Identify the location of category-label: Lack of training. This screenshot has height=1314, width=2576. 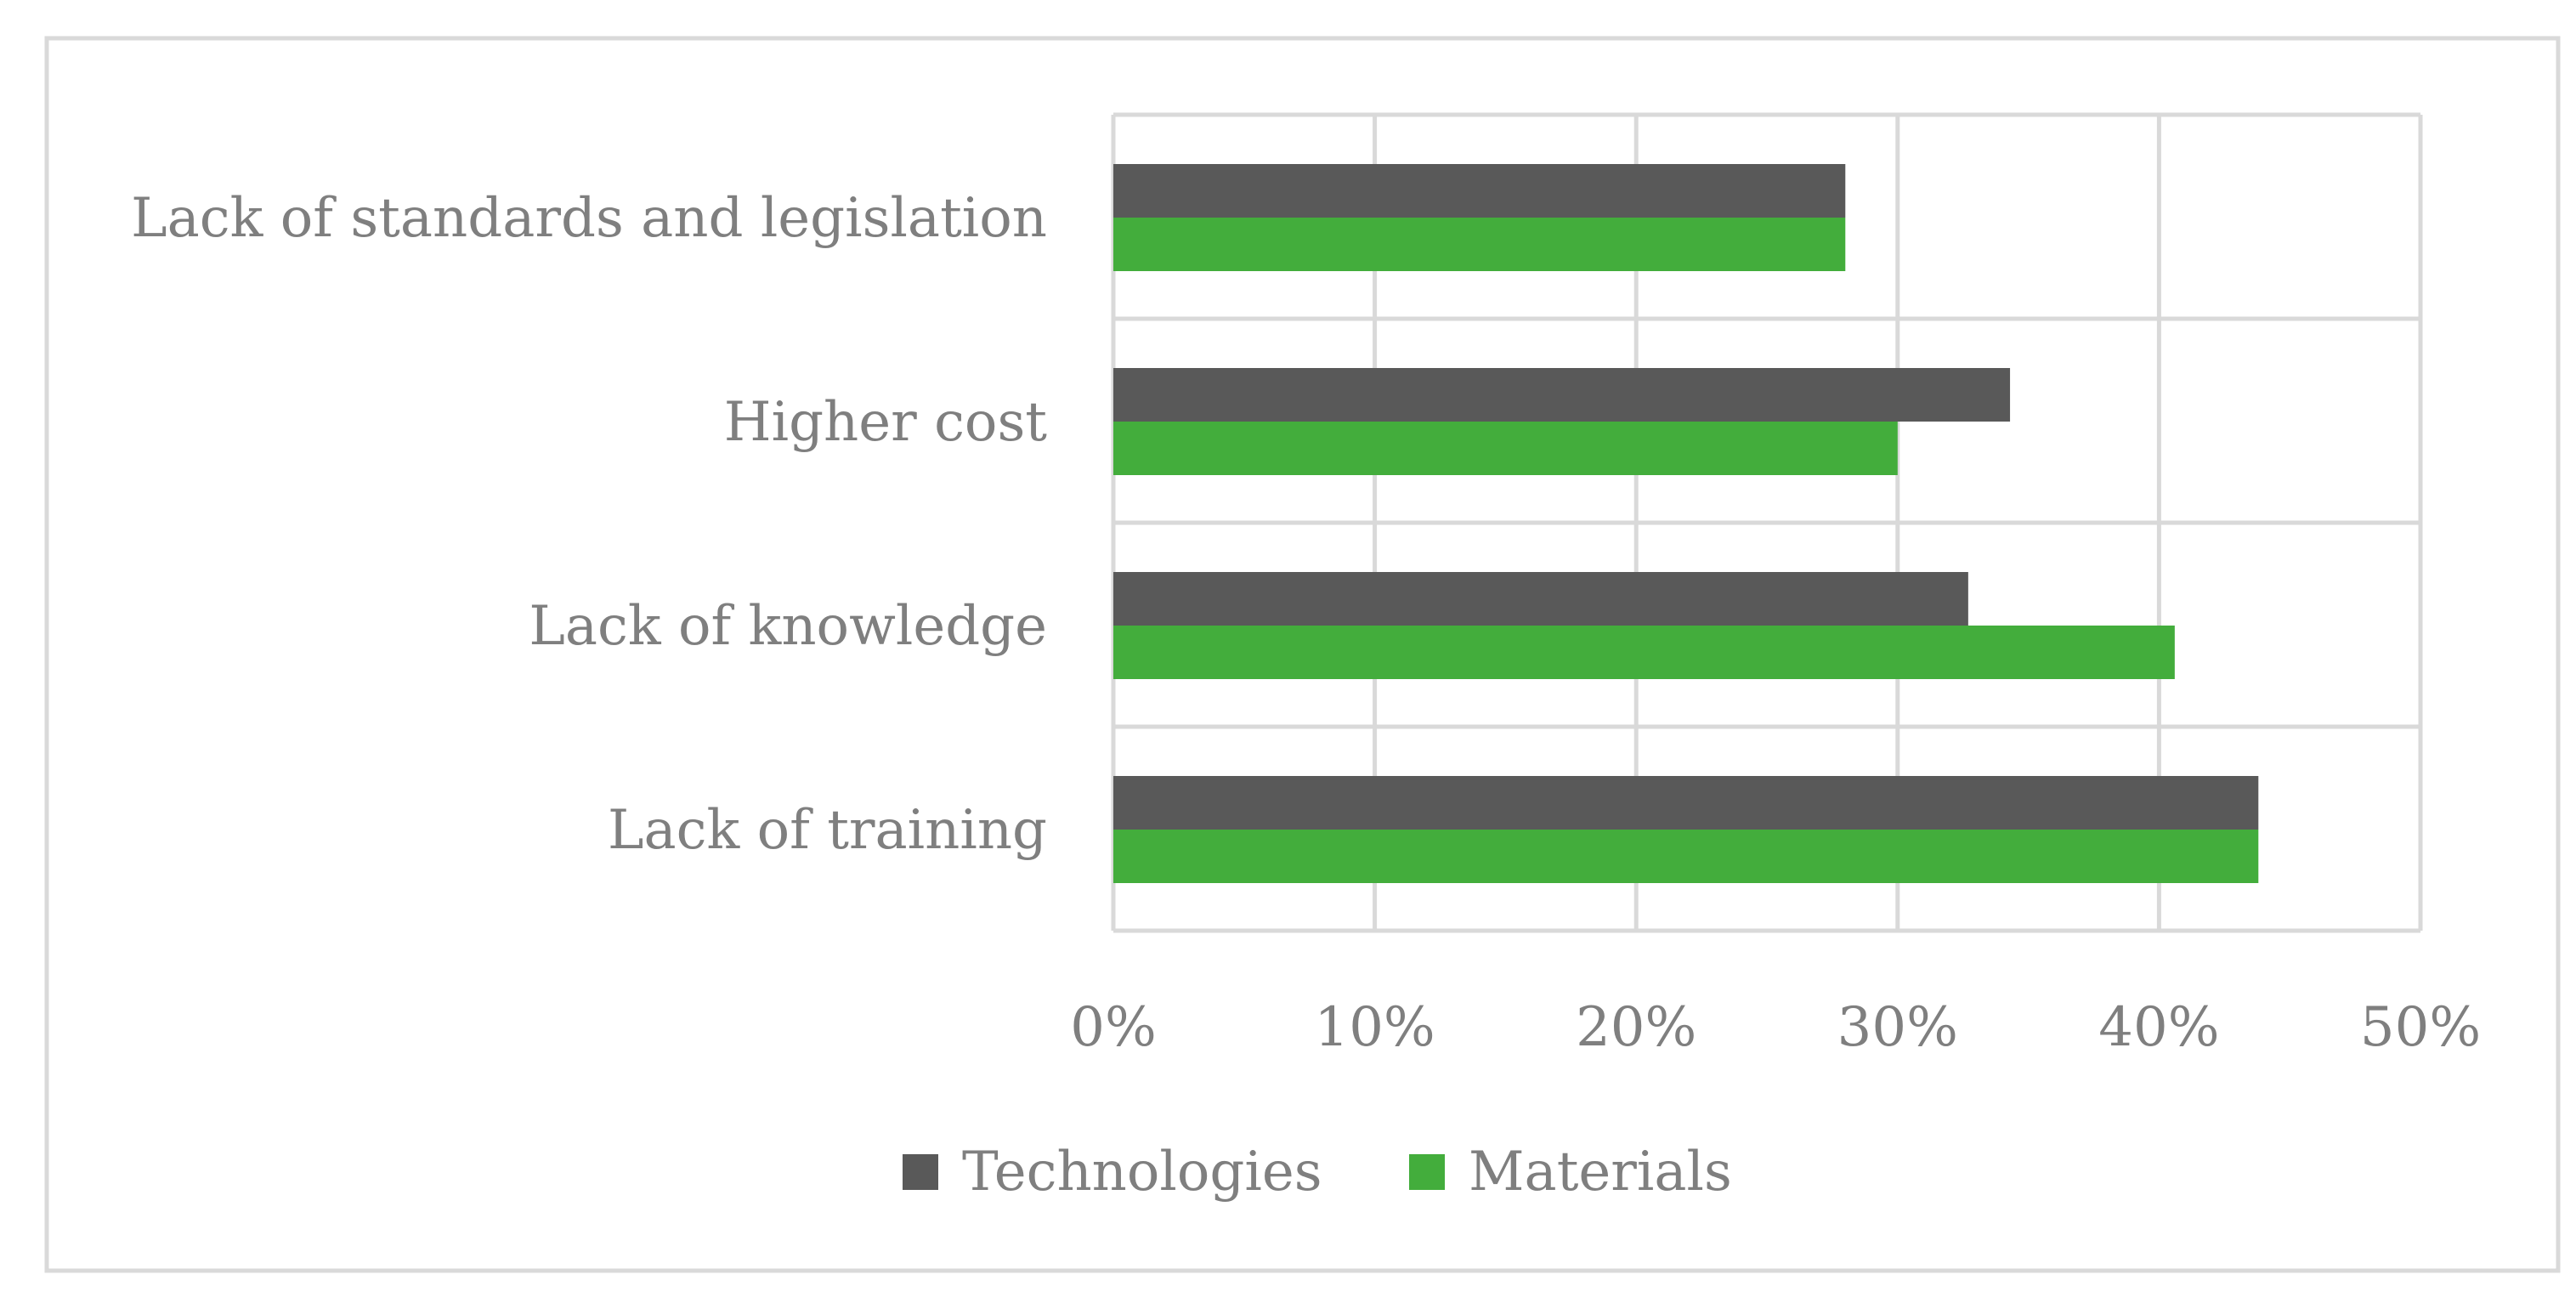
(827, 830).